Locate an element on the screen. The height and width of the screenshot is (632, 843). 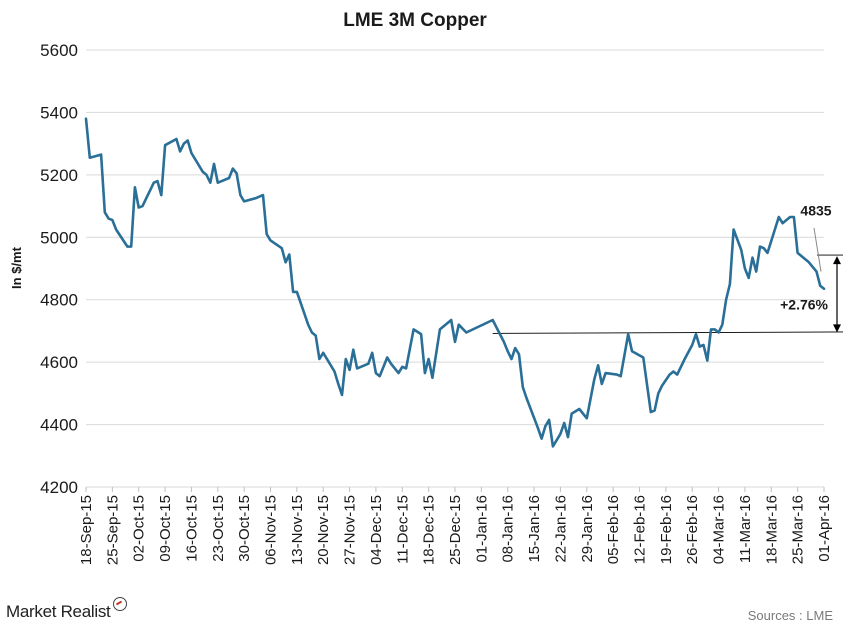
annotations: +2.76% 4835 is located at coordinates (667, 268).